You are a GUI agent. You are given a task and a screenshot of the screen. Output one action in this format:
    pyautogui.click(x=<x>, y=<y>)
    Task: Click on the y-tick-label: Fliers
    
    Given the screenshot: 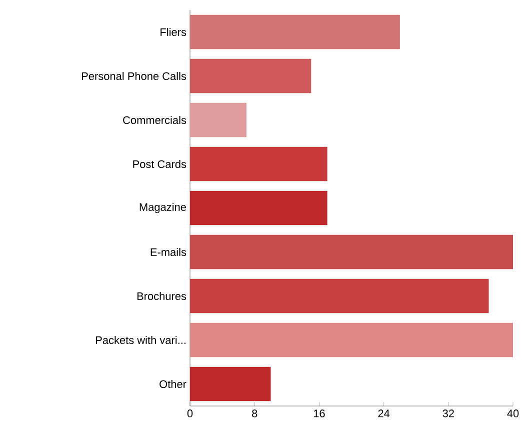 What is the action you would take?
    pyautogui.click(x=173, y=32)
    